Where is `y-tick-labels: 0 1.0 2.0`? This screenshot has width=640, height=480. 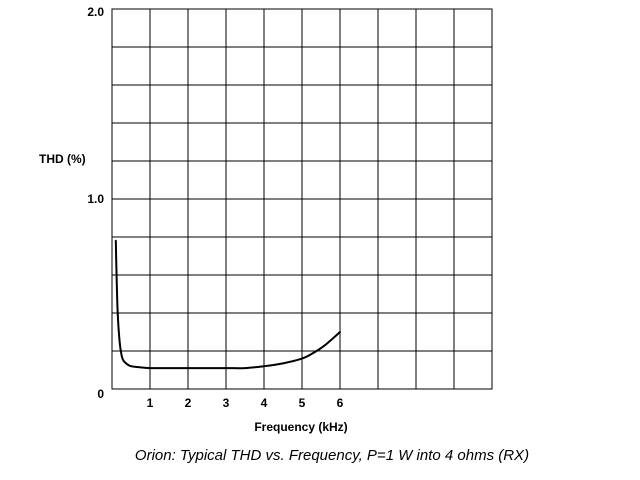 y-tick-labels: 0 1.0 2.0 is located at coordinates (95, 203).